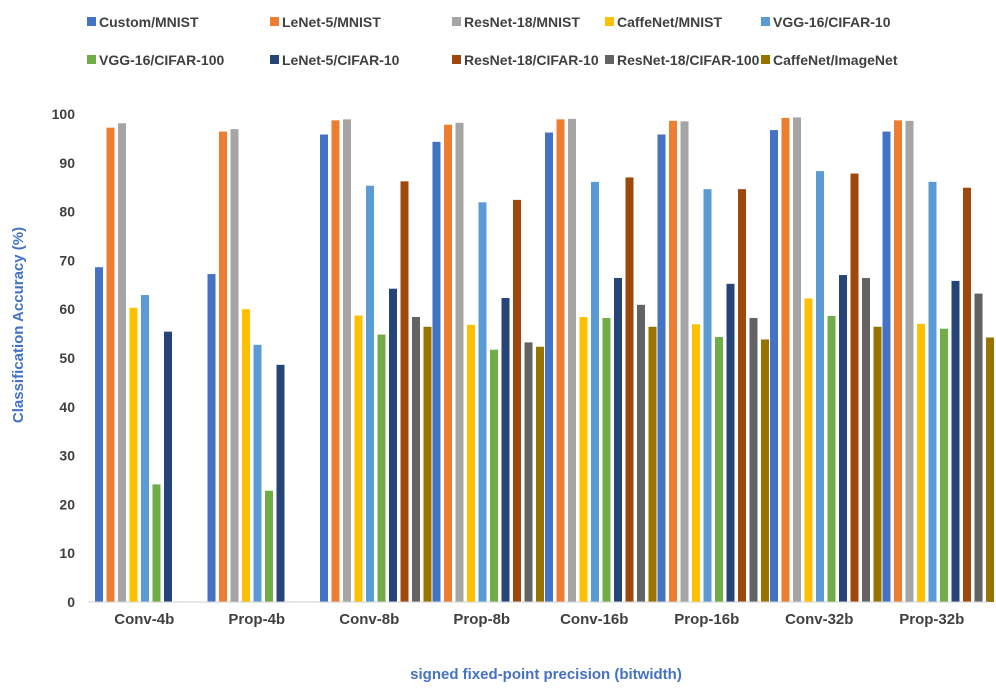 This screenshot has height=694, width=996. Describe the element at coordinates (967, 395) in the screenshot. I see `bar-resnet-18-cifar-10-prop-32b` at that location.